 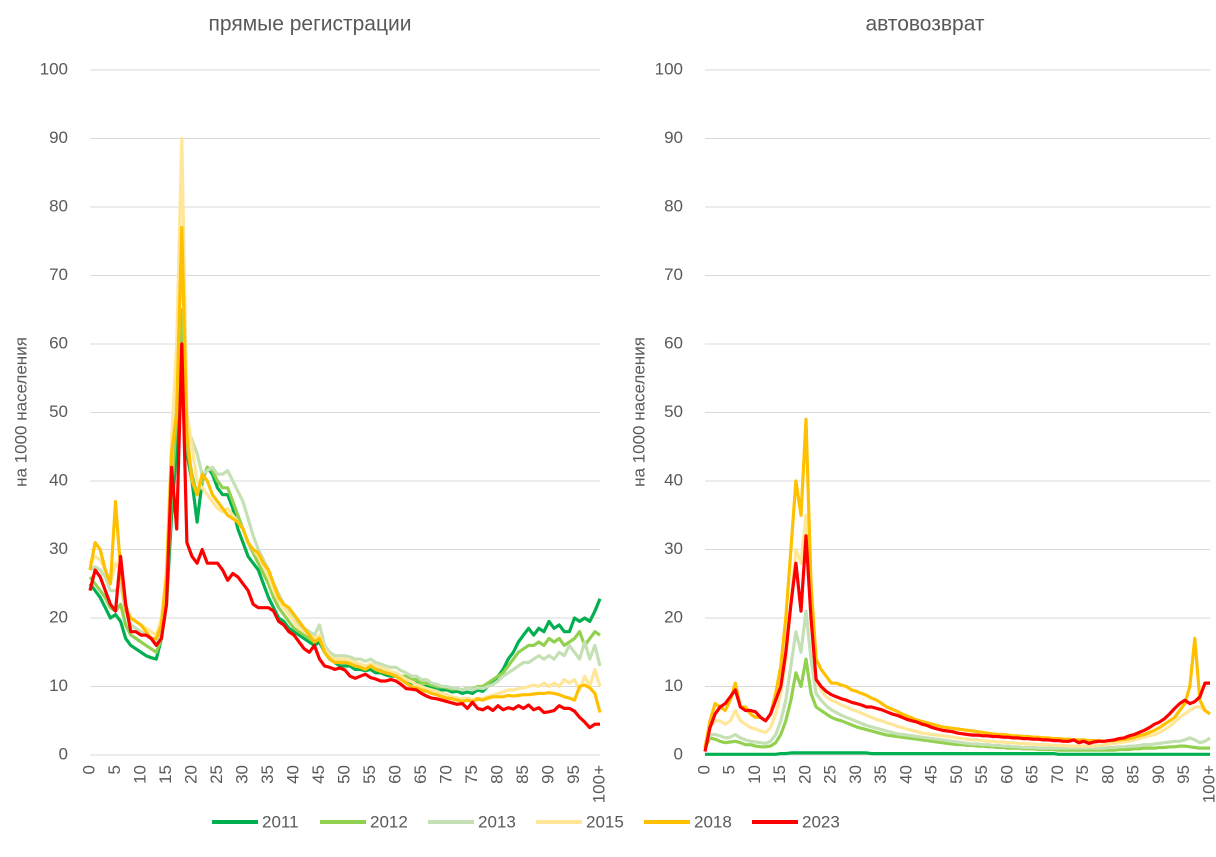 What do you see at coordinates (924, 24) in the screenshot?
I see `chart-title: автовозврат` at bounding box center [924, 24].